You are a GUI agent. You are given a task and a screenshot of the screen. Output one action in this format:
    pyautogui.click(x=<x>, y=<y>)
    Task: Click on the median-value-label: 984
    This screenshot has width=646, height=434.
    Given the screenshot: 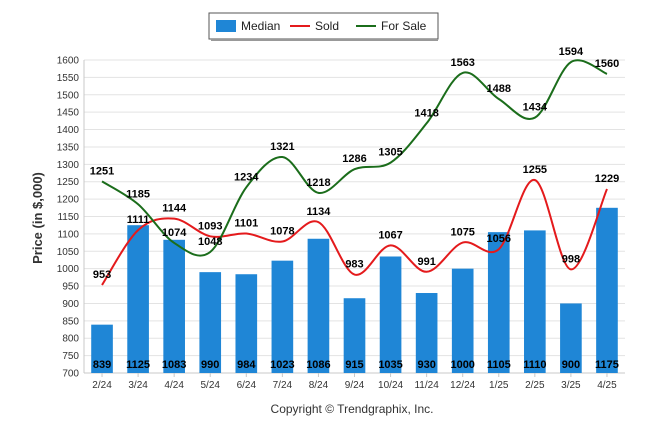 What is the action you would take?
    pyautogui.click(x=246, y=365)
    